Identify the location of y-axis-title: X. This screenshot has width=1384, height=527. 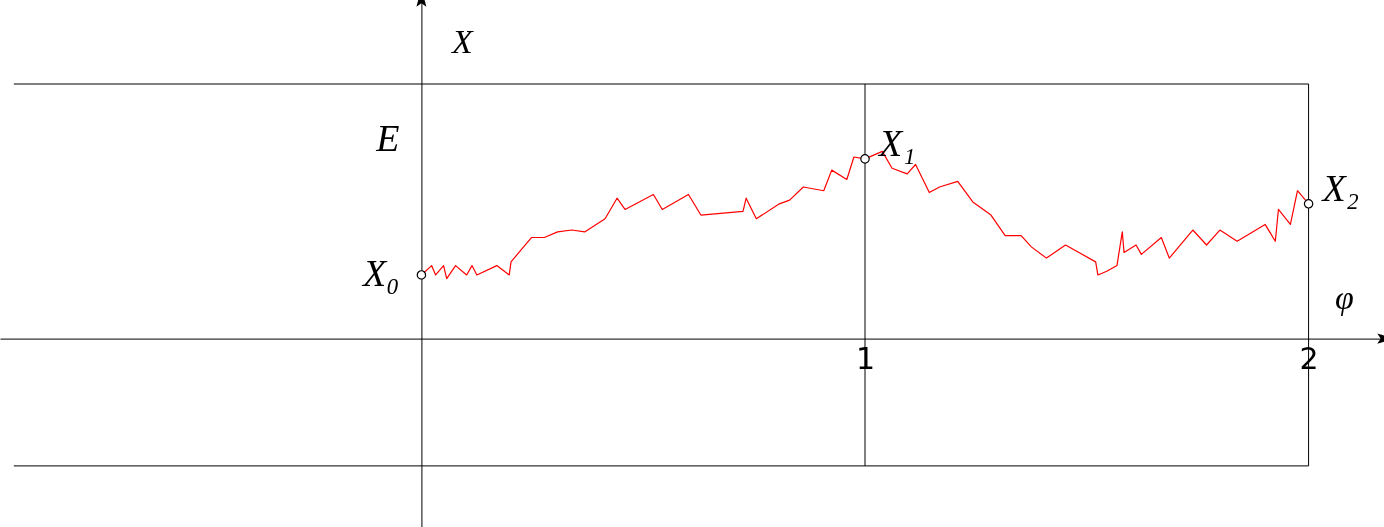
(461, 41).